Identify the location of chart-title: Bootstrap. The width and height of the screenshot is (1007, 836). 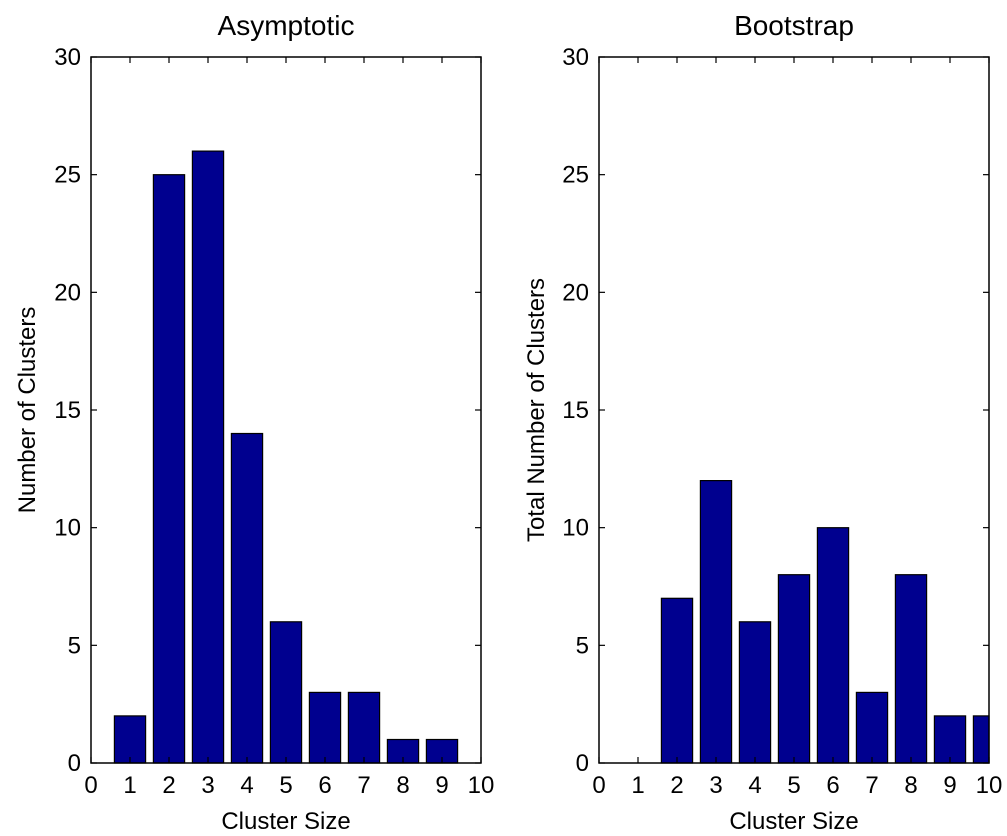
(794, 25).